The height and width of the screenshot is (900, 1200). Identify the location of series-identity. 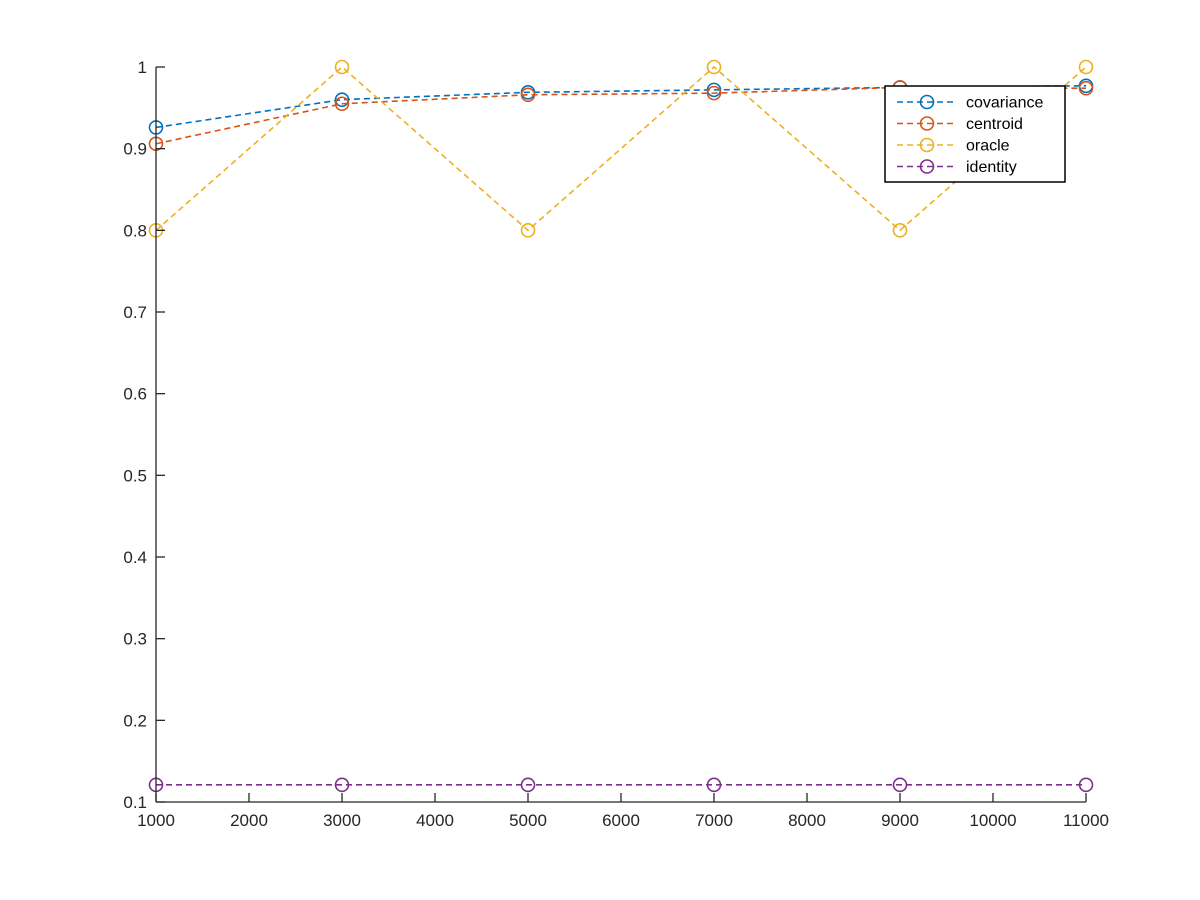
(621, 785).